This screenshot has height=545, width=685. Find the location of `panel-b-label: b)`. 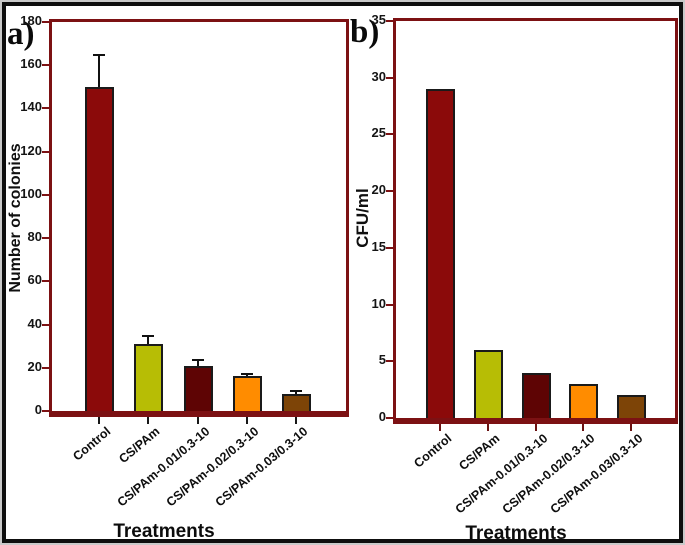

panel-b-label: b) is located at coordinates (365, 32).